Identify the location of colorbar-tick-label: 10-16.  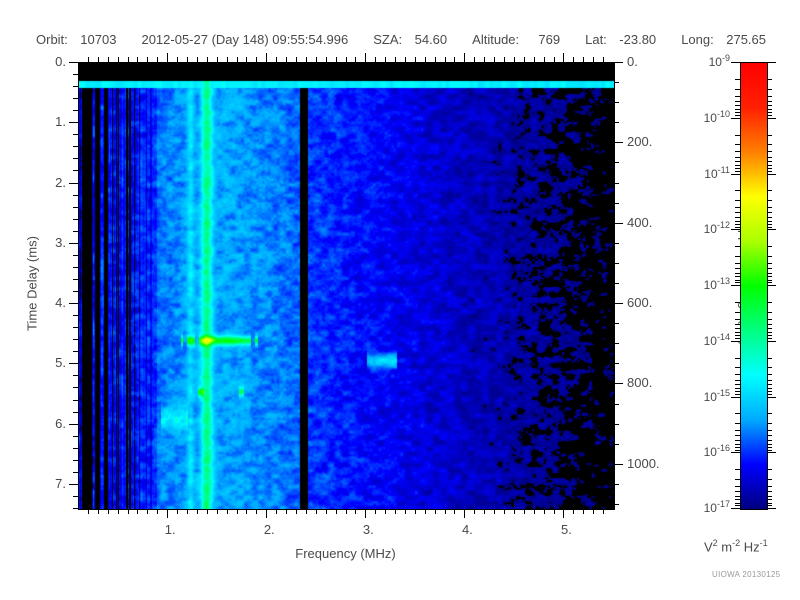
(716, 451).